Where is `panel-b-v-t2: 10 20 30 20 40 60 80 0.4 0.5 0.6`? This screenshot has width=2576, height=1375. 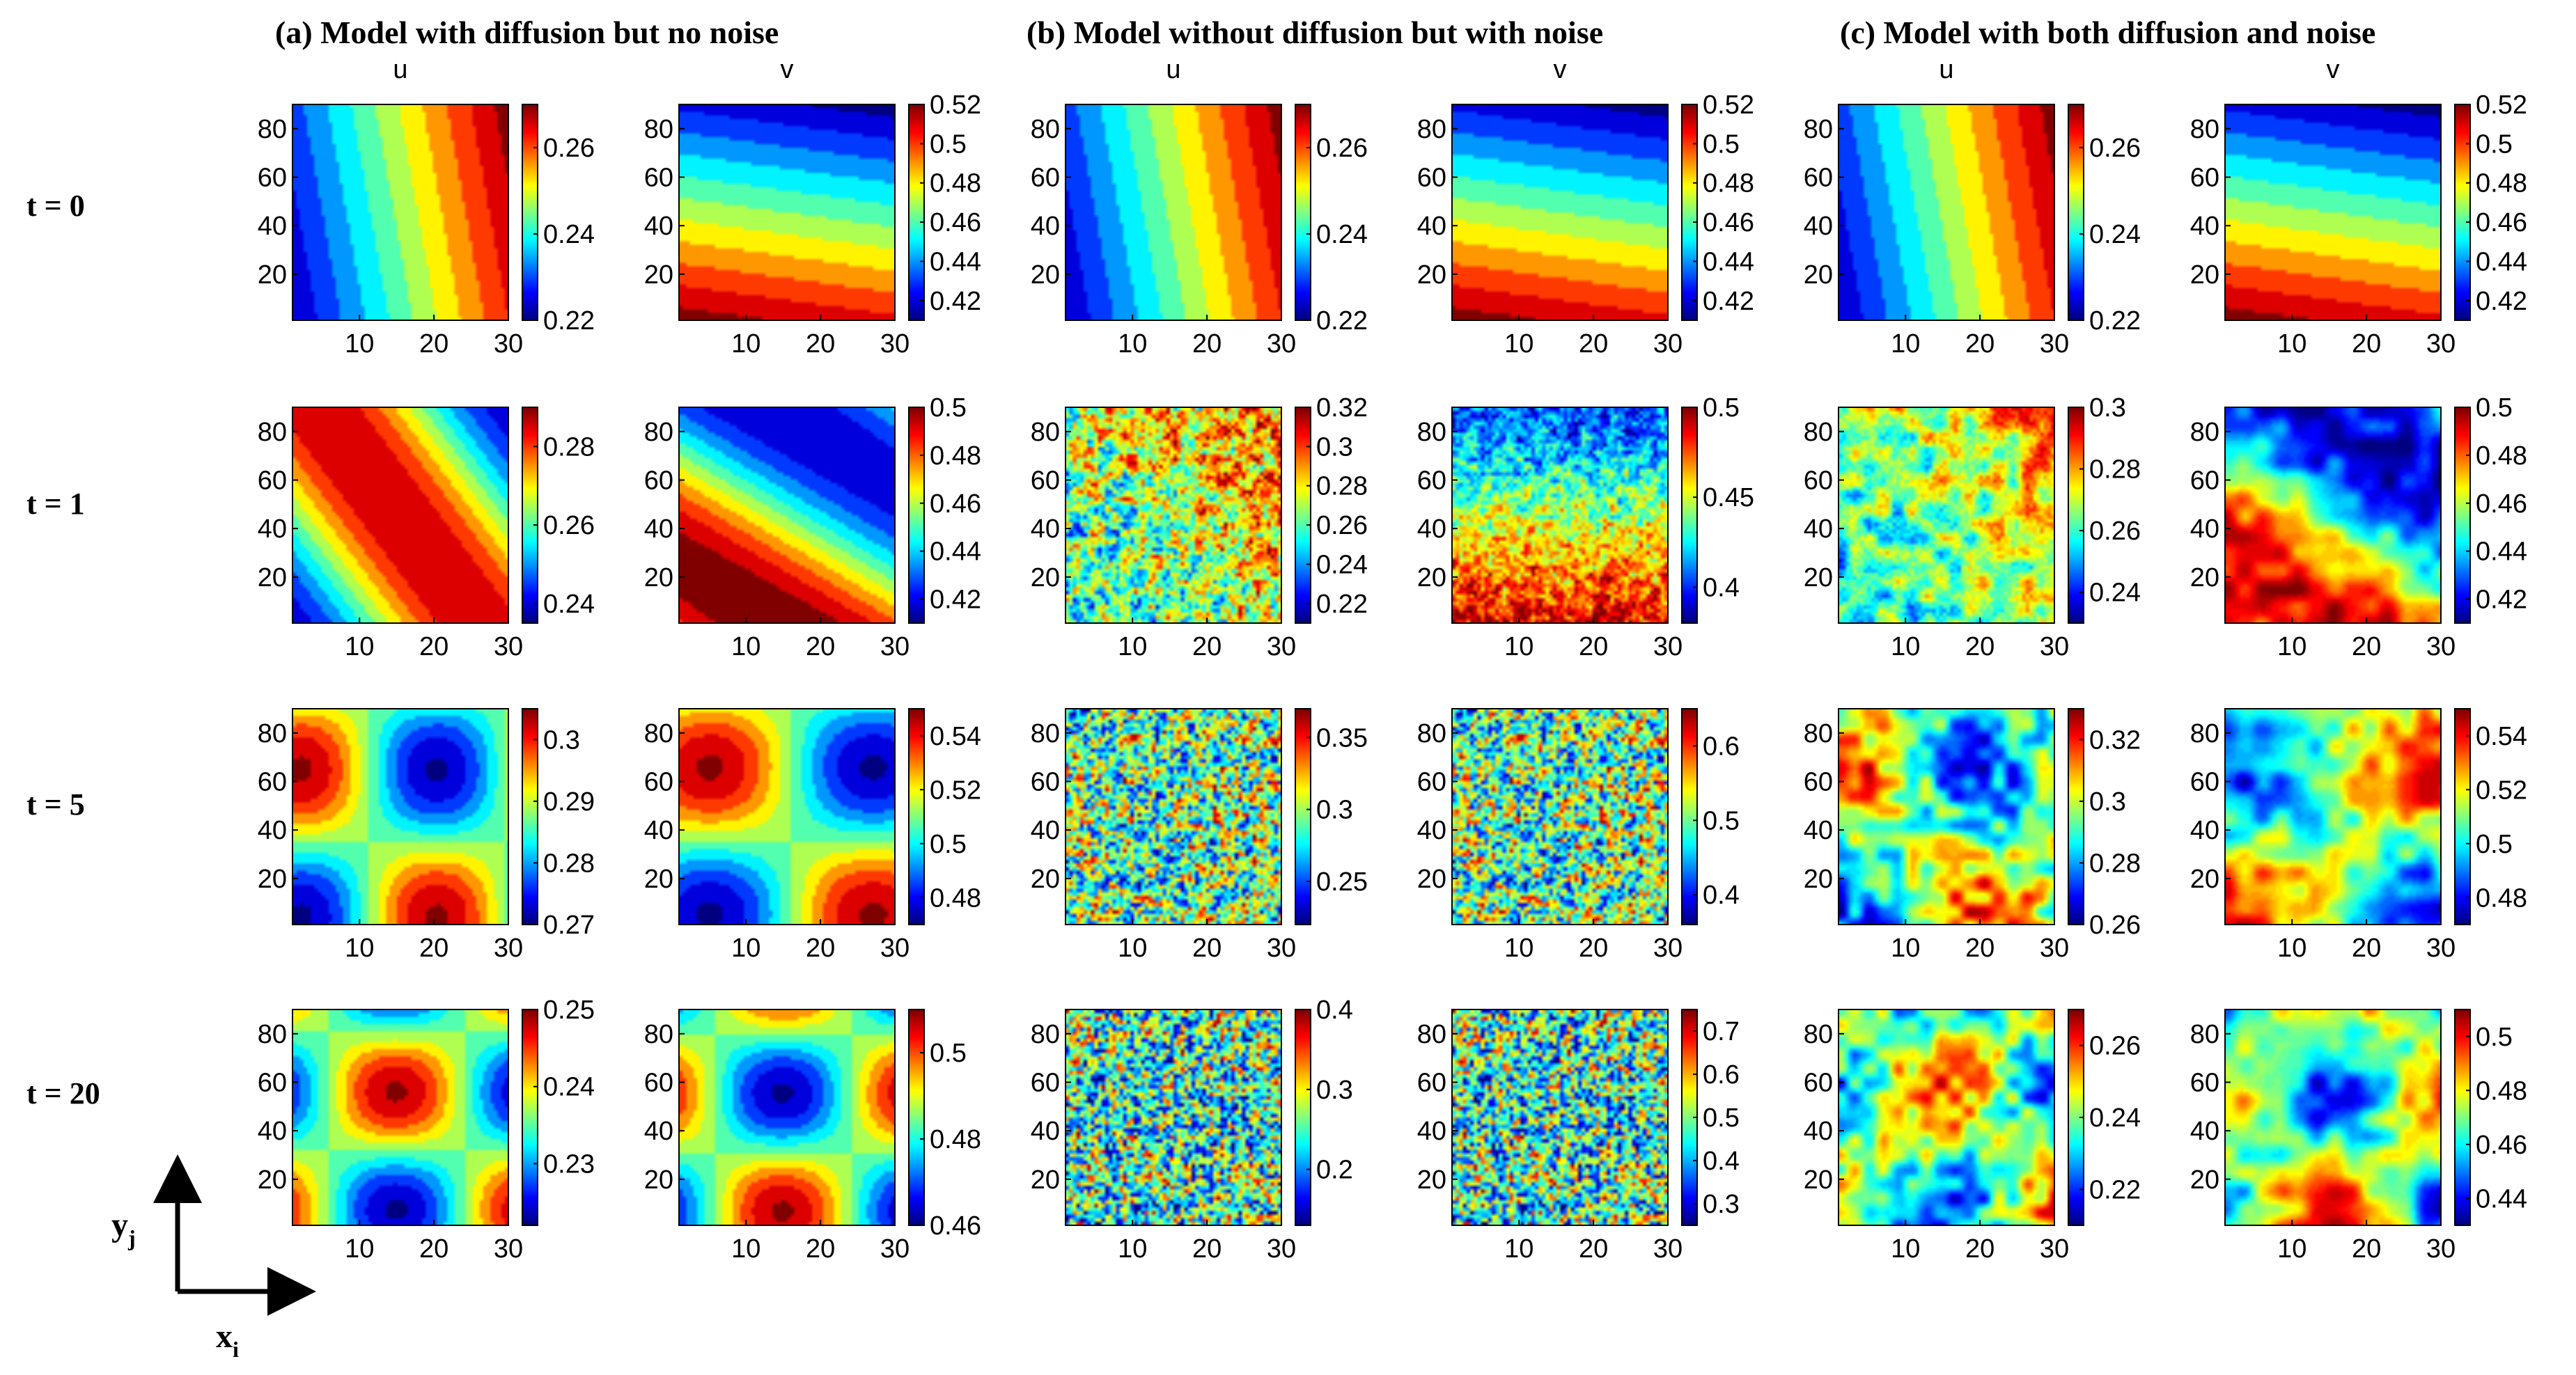
panel-b-v-t2: 10 20 30 20 40 60 80 0.4 0.5 0.6 is located at coordinates (1579, 835).